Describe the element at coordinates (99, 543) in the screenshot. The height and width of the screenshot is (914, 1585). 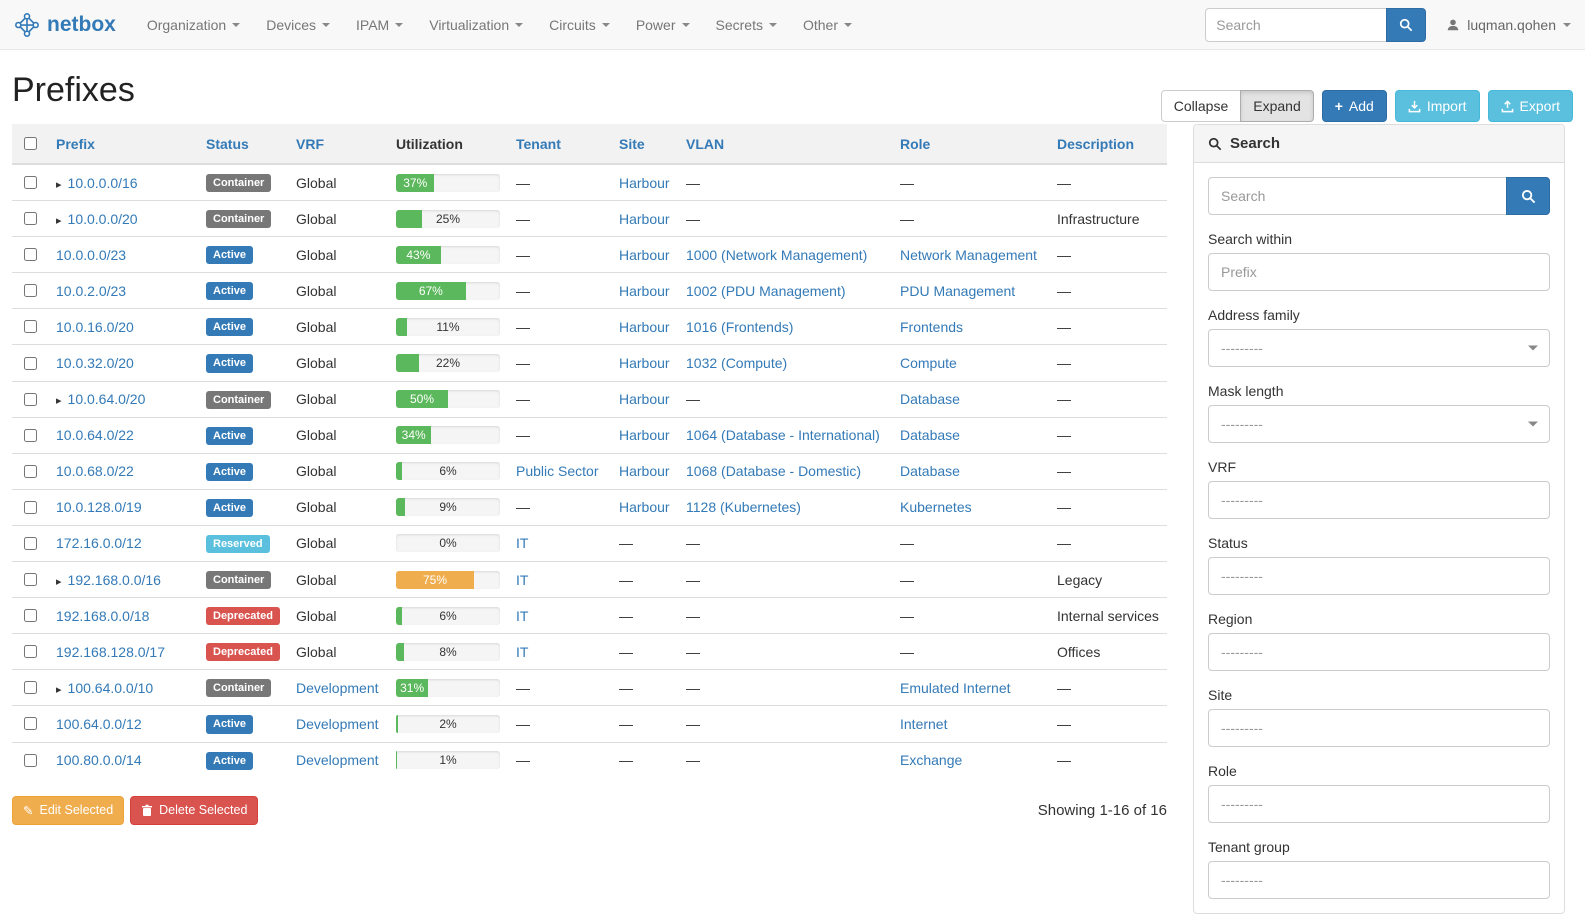
I see `prefix-link: 172.16.0.0/12` at that location.